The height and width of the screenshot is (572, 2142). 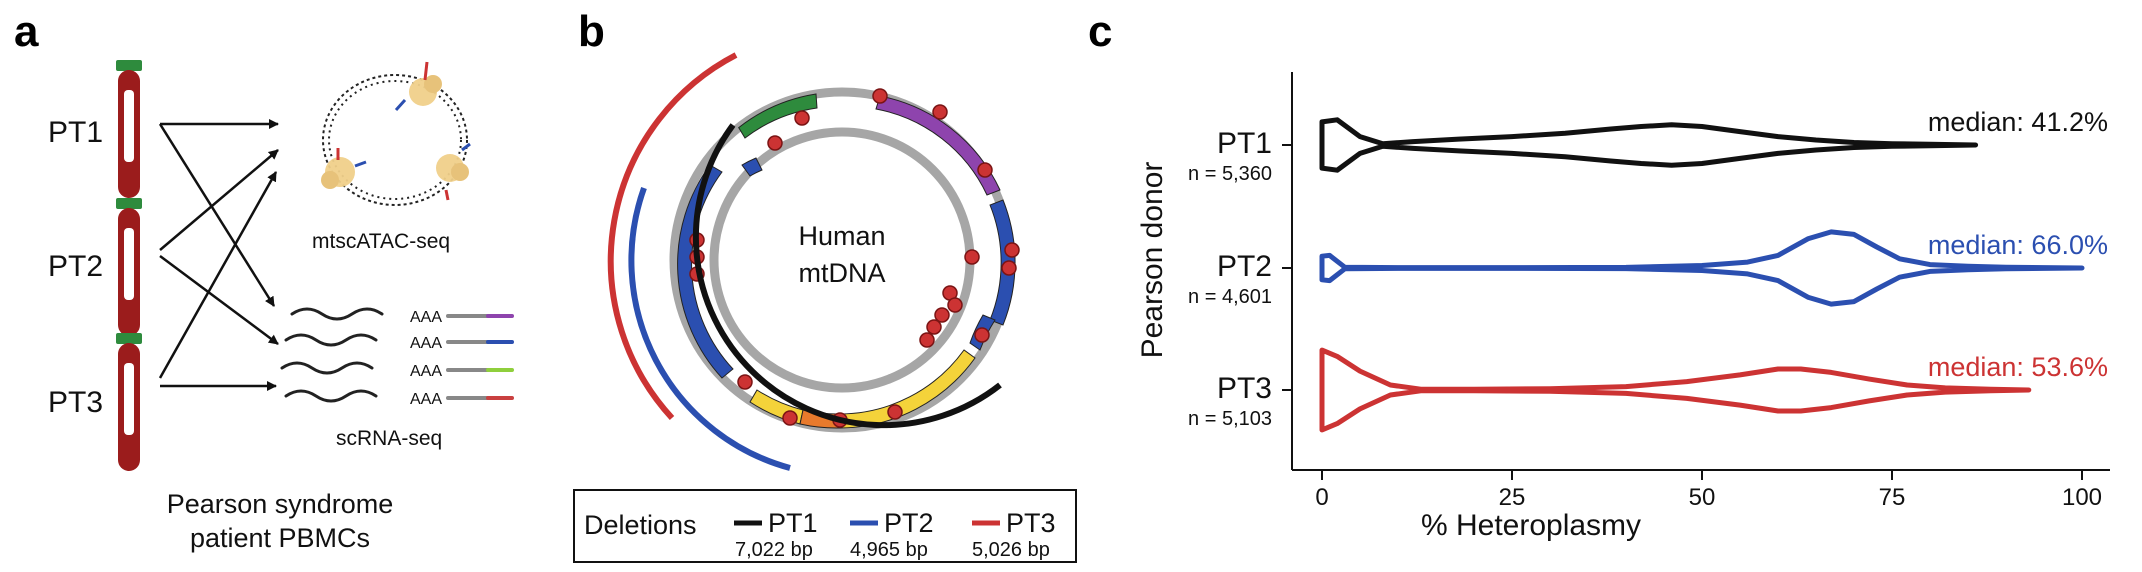 I want to click on x-tick-label: 25, so click(x=1512, y=497).